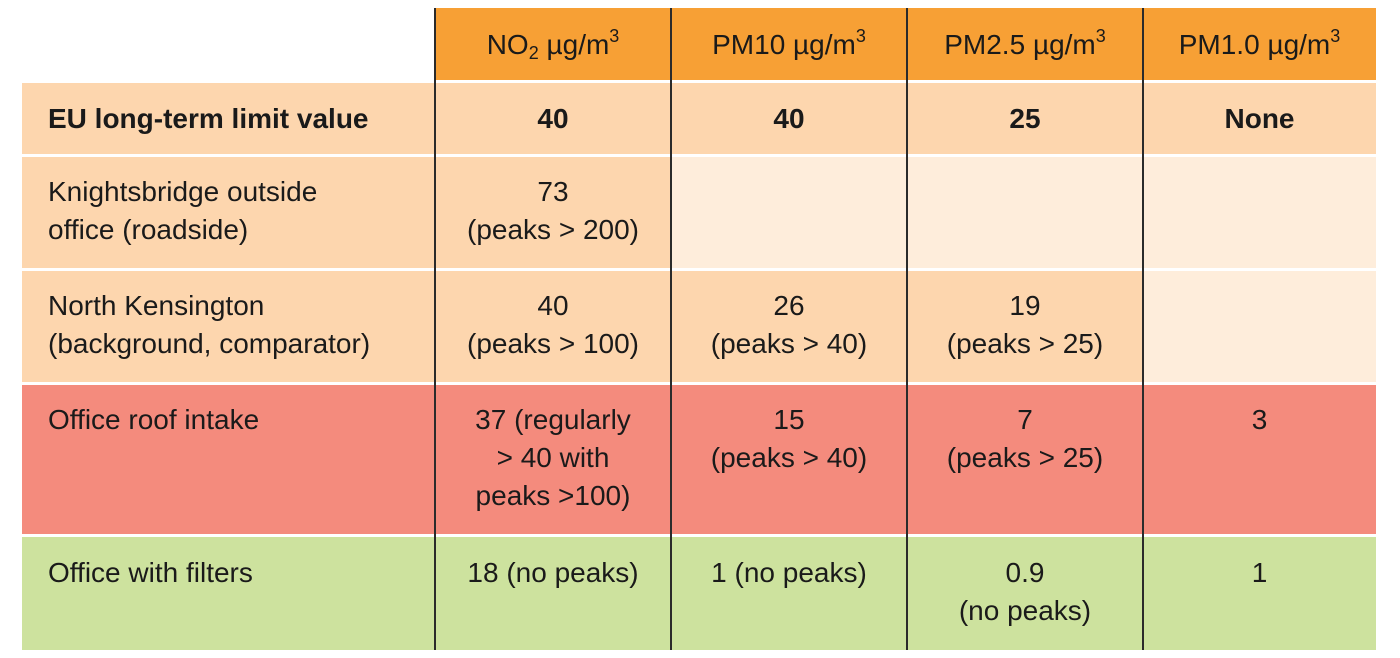  I want to click on cell-pm25: 0.9 (no peaks), so click(1025, 593).